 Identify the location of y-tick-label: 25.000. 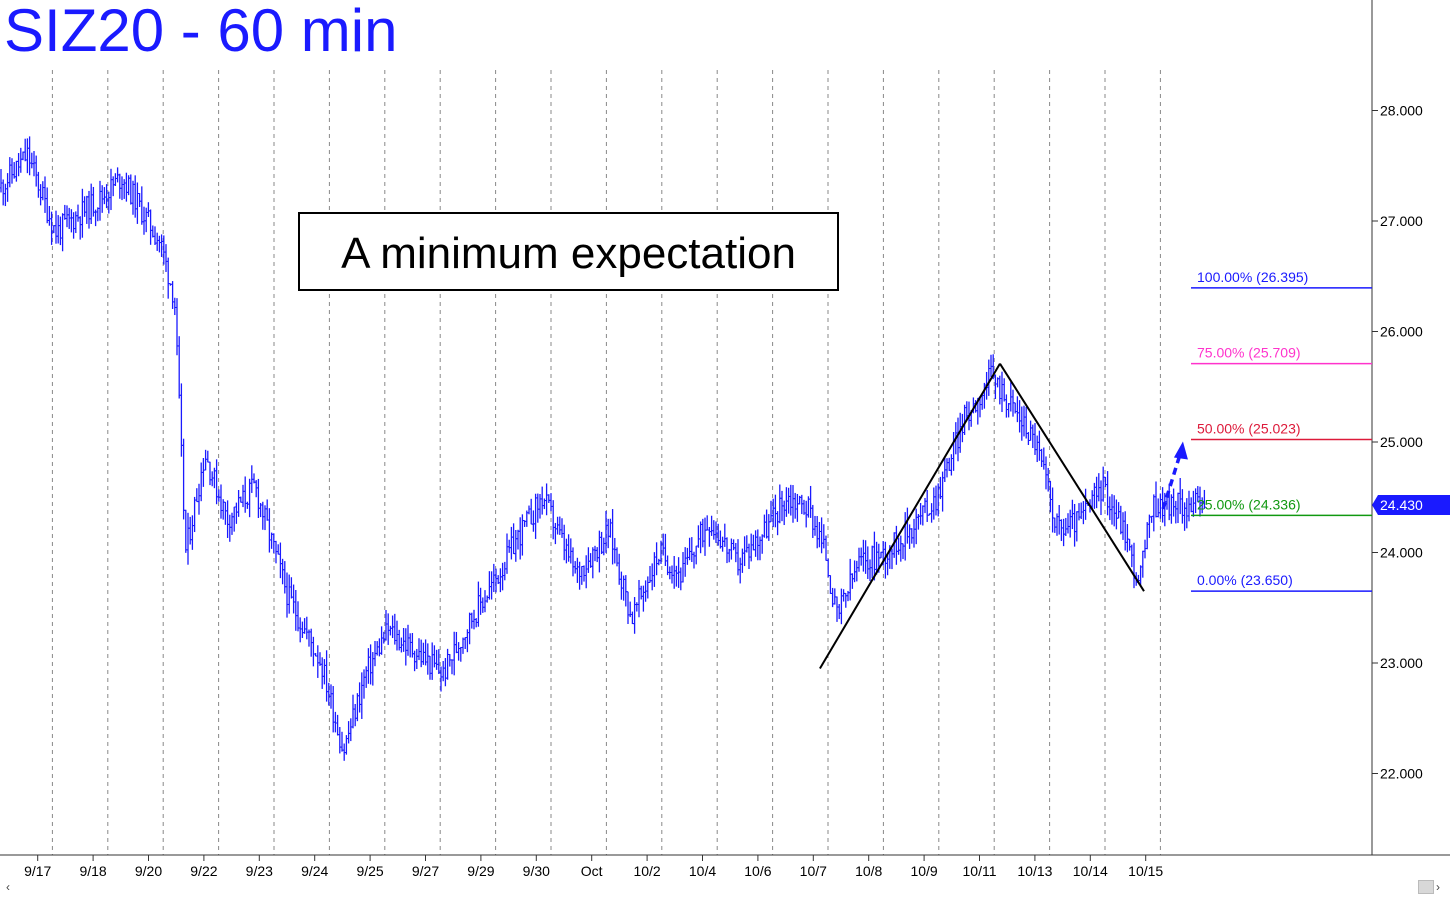
(1401, 442).